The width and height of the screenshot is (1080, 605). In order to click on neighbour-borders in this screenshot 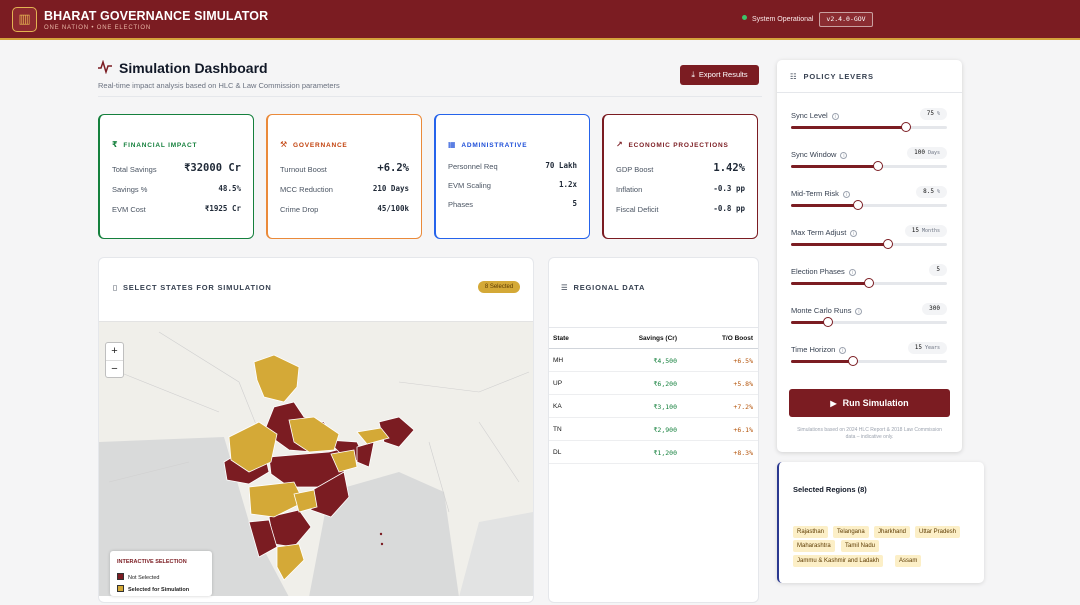, I will do `click(319, 422)`.